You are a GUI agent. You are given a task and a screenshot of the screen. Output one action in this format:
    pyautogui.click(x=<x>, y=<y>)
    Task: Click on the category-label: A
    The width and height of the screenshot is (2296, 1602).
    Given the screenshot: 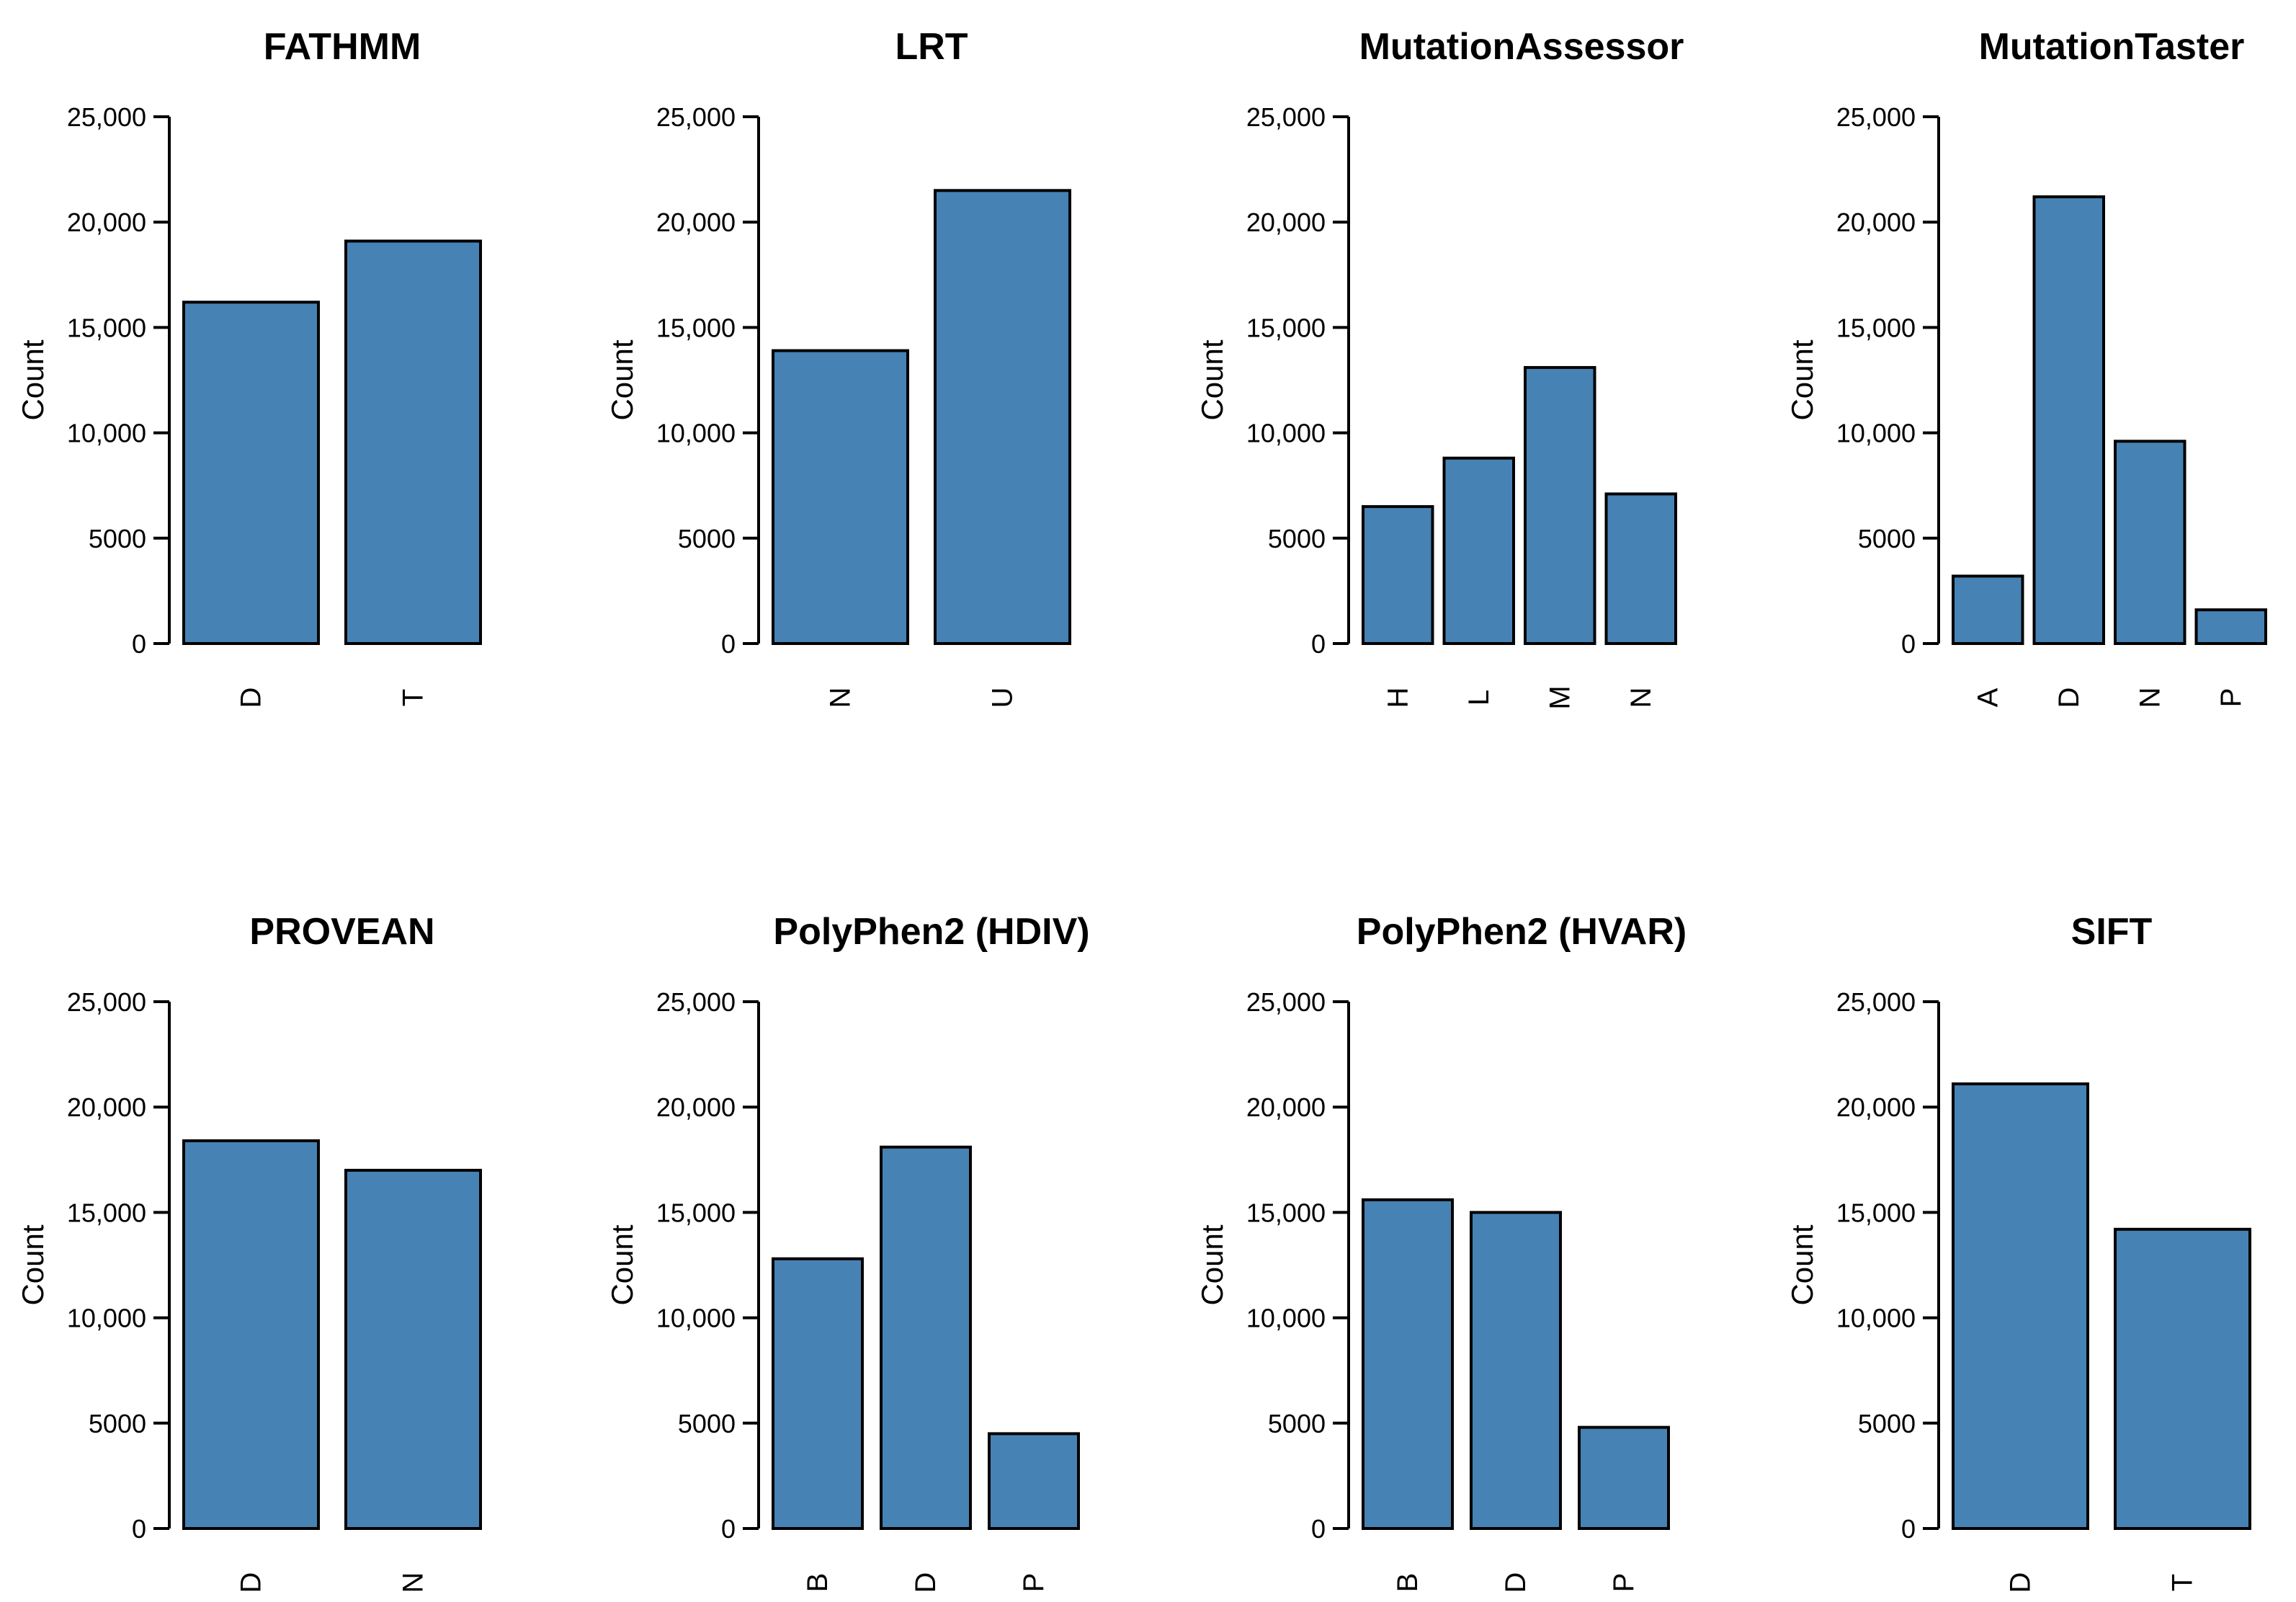 What is the action you would take?
    pyautogui.click(x=1988, y=697)
    